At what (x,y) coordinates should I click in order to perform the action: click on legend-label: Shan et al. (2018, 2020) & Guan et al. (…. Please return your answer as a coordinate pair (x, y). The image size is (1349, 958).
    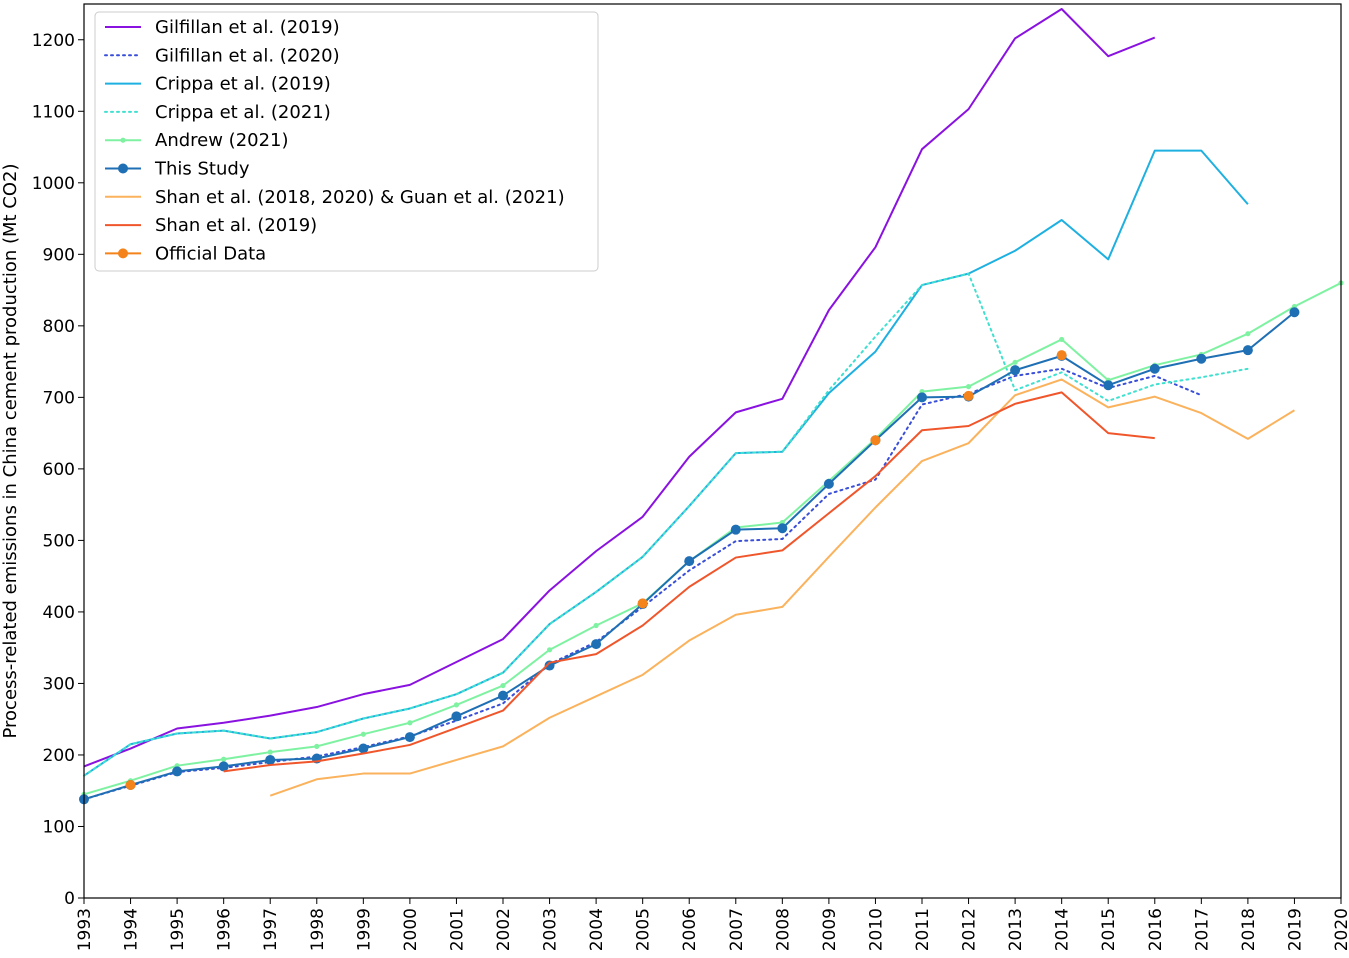
    Looking at the image, I should click on (360, 197).